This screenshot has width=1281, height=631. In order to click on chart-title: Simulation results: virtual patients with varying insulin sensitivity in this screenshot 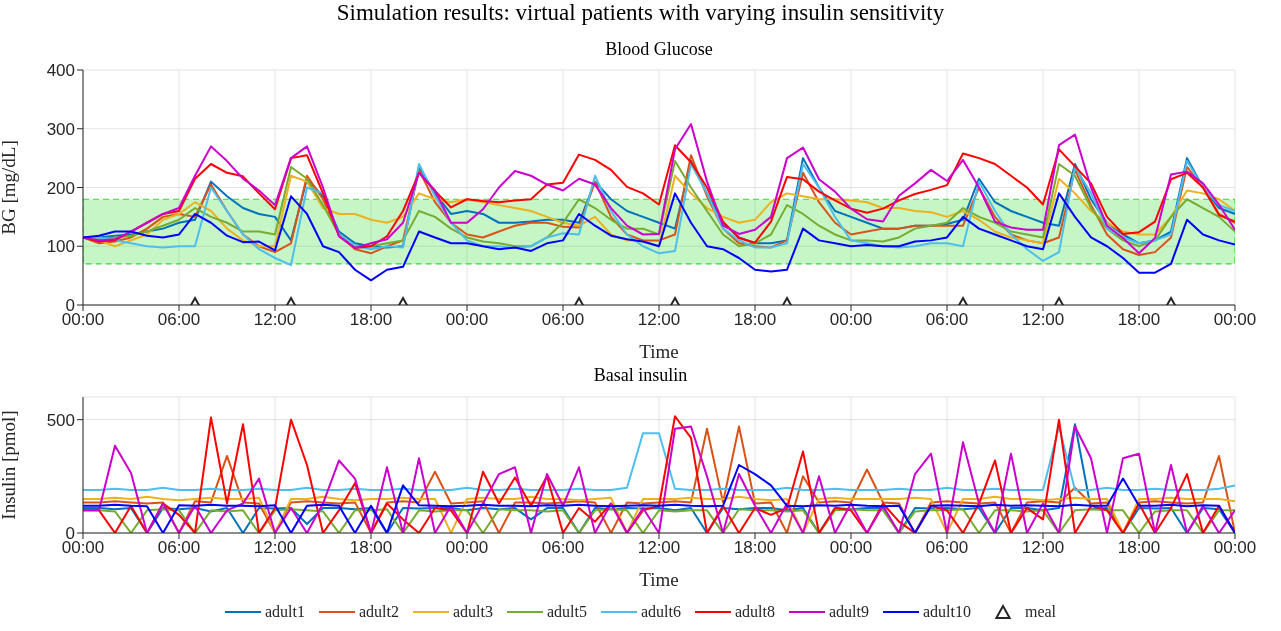, I will do `click(640, 13)`.